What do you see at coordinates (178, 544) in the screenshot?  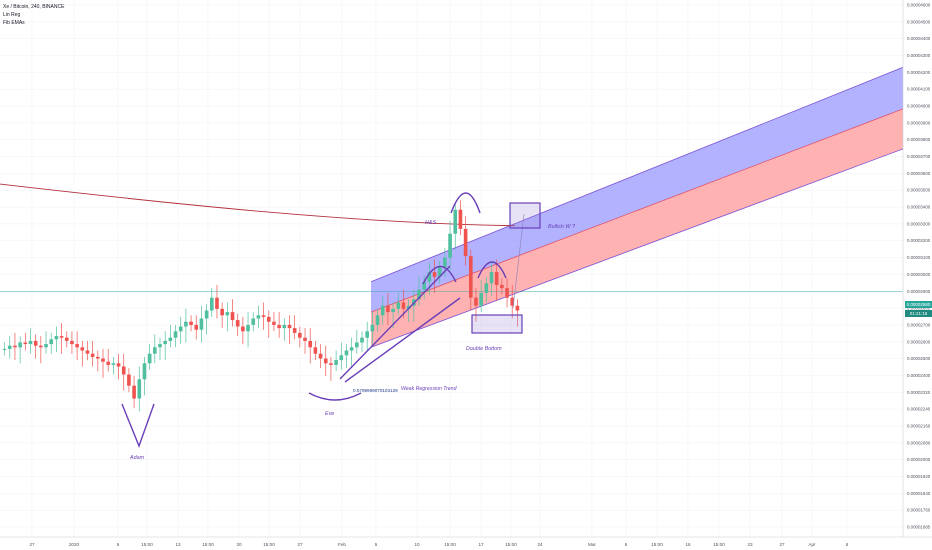 I see `time-axis-tick-label: 13` at bounding box center [178, 544].